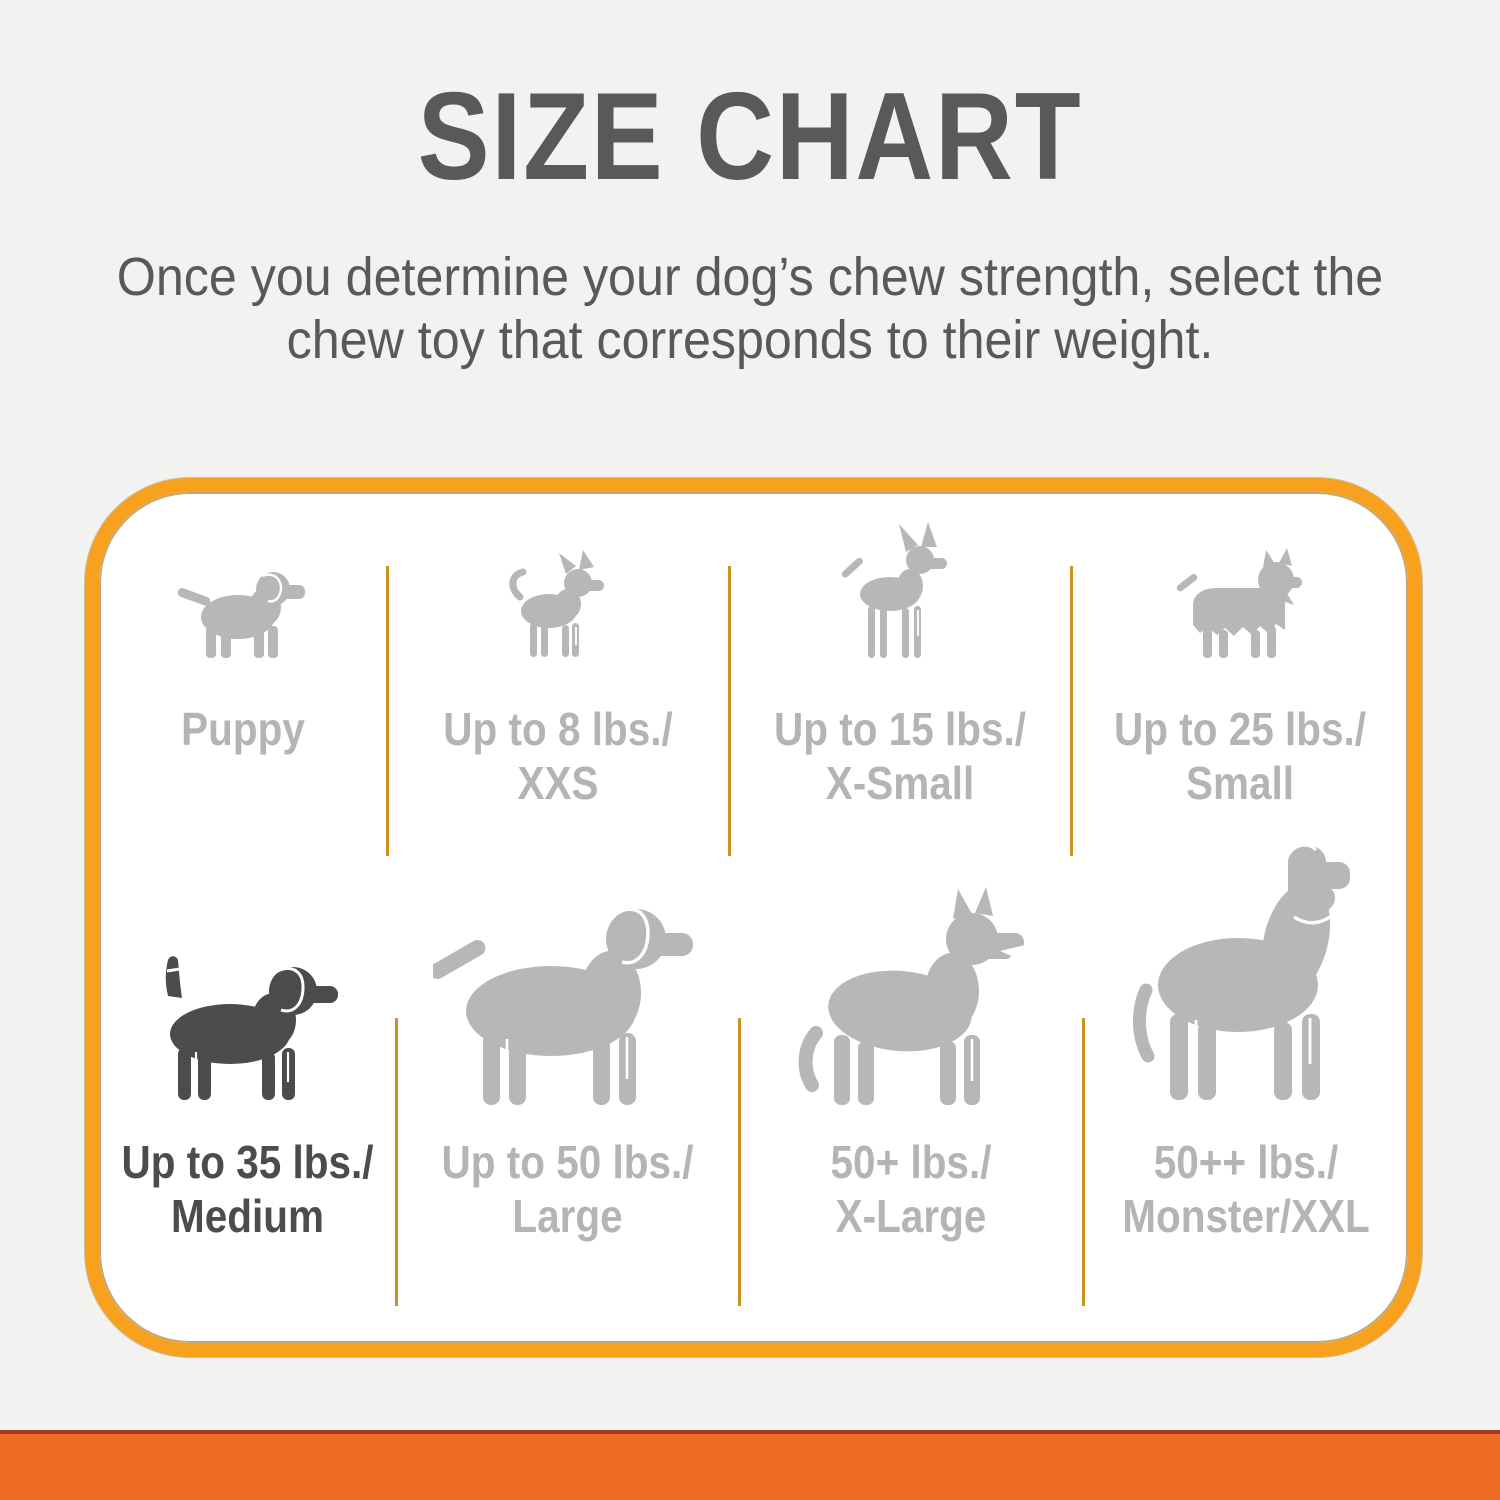 This screenshot has width=1500, height=1500. What do you see at coordinates (241, 615) in the screenshot?
I see `puppy-dog-icon` at bounding box center [241, 615].